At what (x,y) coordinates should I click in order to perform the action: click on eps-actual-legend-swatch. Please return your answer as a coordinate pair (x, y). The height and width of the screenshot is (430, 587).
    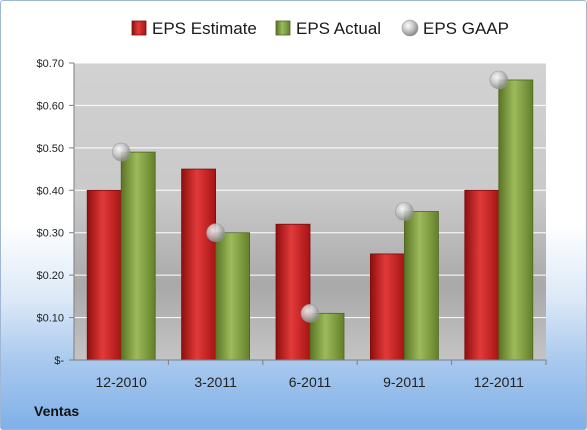
    Looking at the image, I should click on (283, 28).